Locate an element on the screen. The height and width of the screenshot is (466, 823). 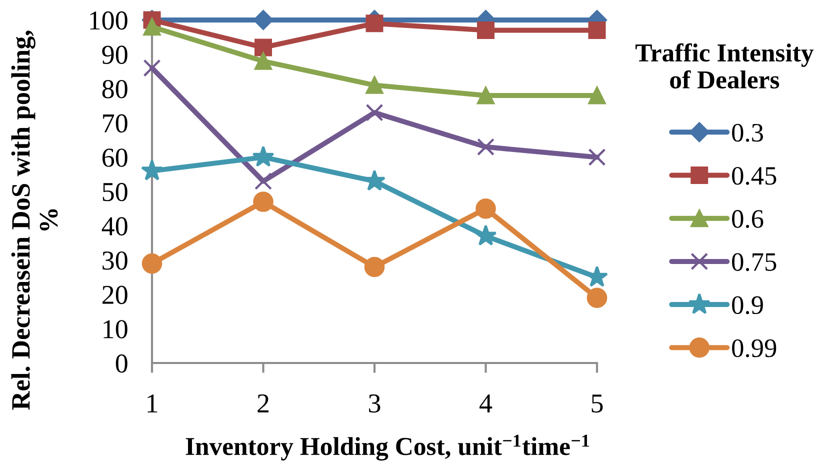
legend-label: 0.45 is located at coordinates (754, 175).